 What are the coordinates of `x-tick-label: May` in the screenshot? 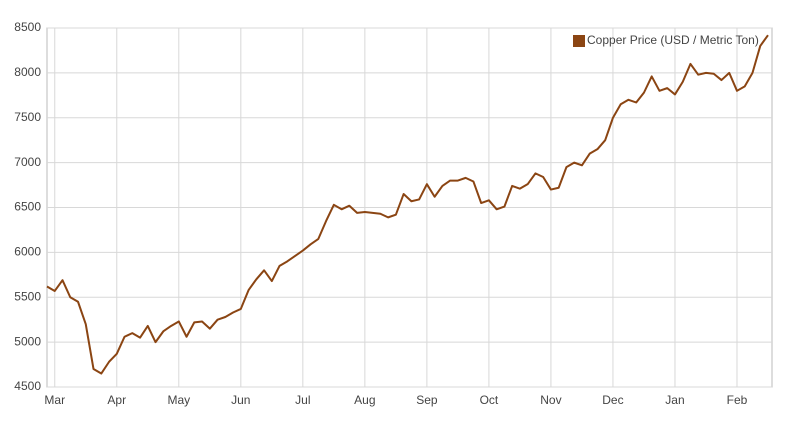 It's located at (178, 400).